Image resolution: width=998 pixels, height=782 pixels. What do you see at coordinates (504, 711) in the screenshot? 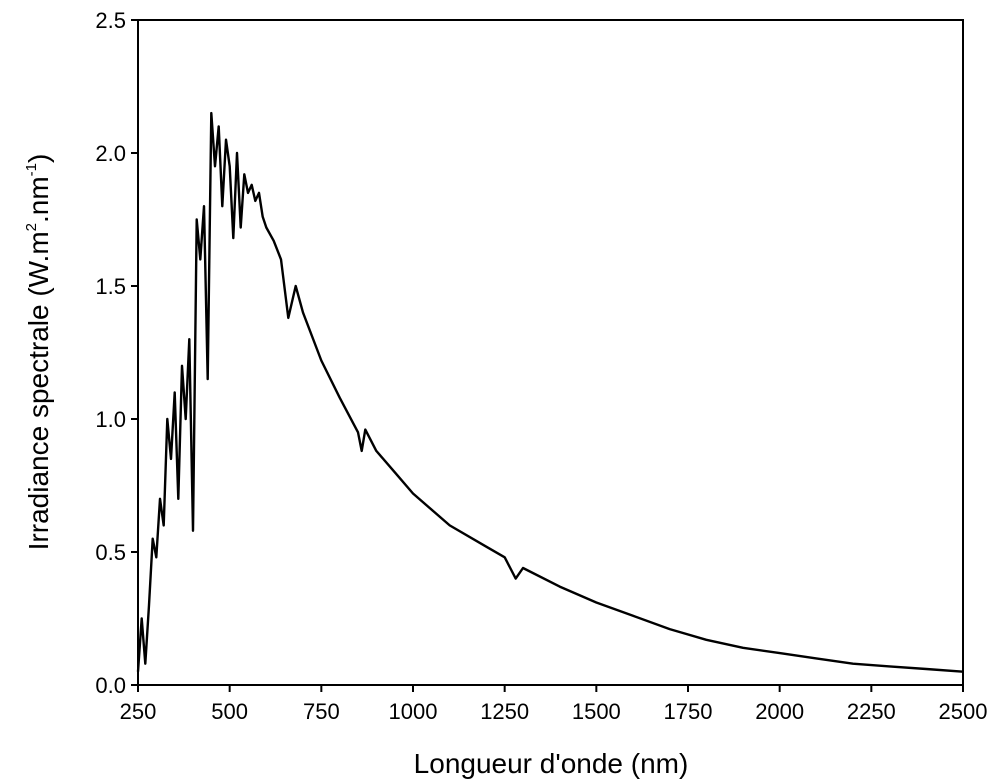
I see `x-tick-label: 1250` at bounding box center [504, 711].